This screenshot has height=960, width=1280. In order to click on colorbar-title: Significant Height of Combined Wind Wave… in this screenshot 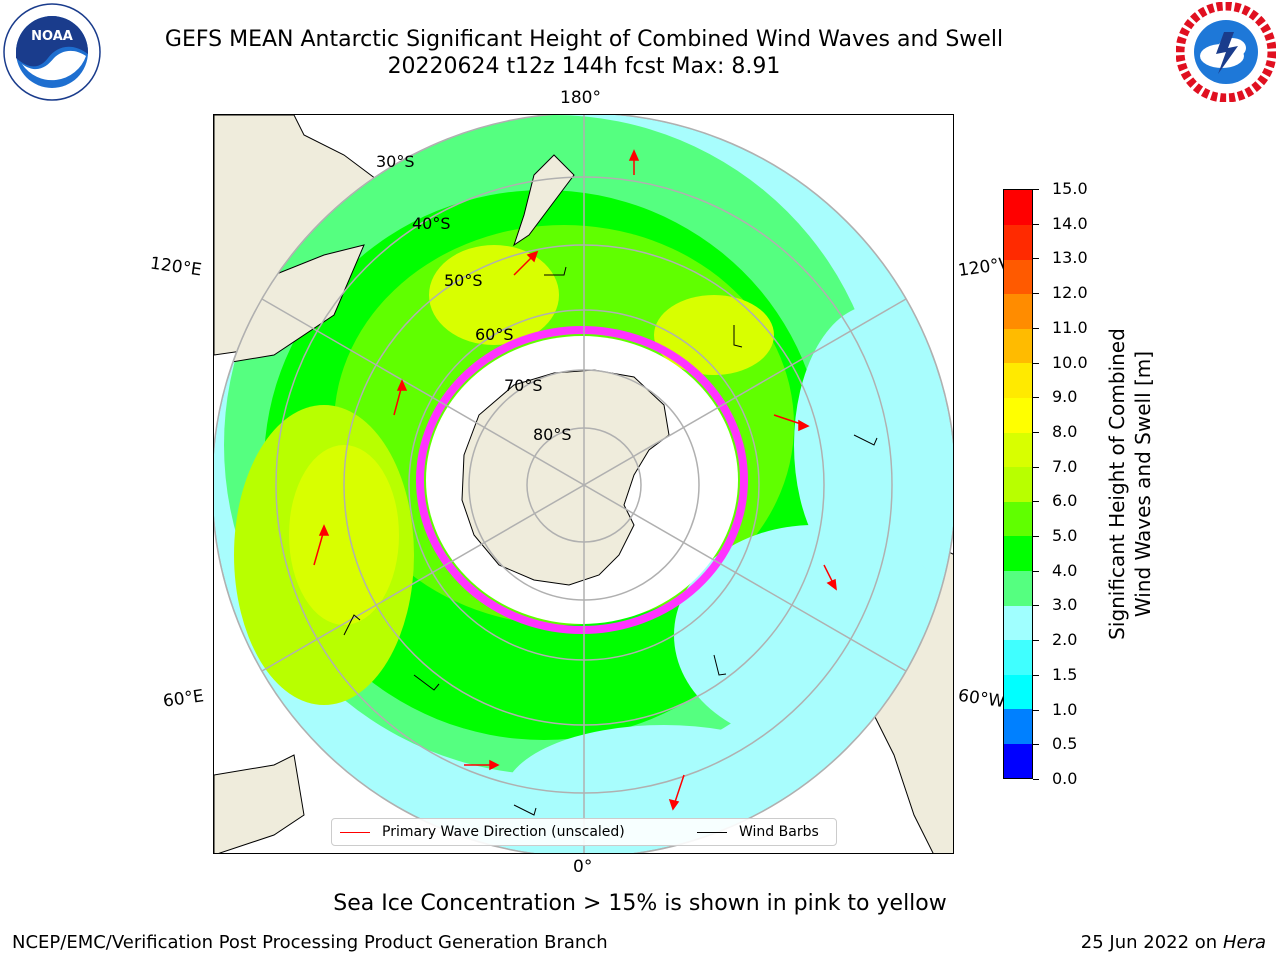, I will do `click(1130, 484)`.